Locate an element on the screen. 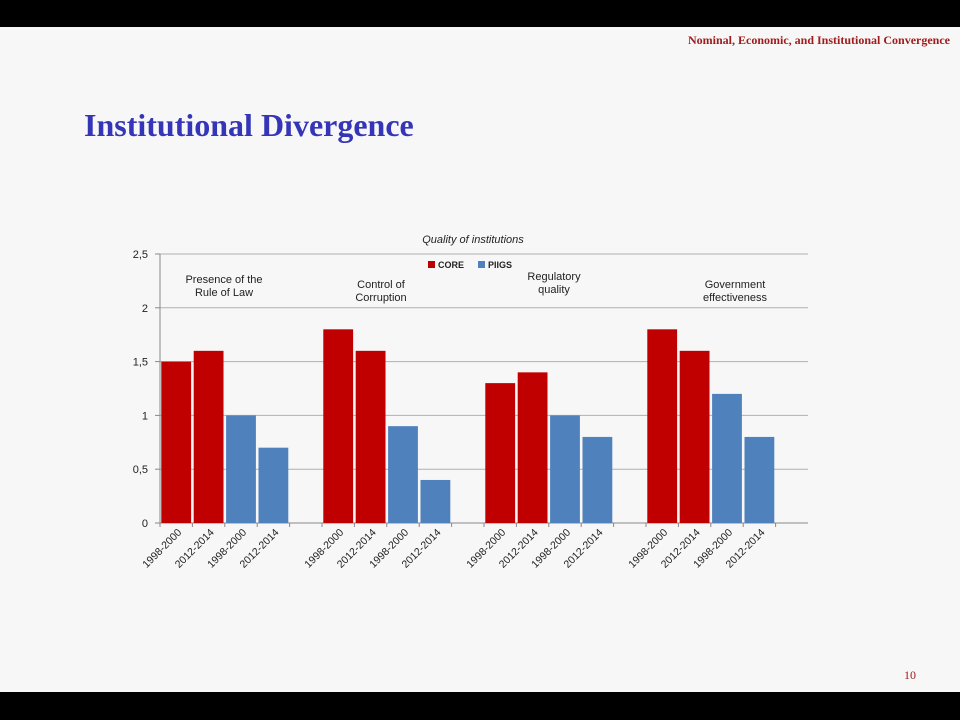  y-tick-label: 0,5 is located at coordinates (140, 470).